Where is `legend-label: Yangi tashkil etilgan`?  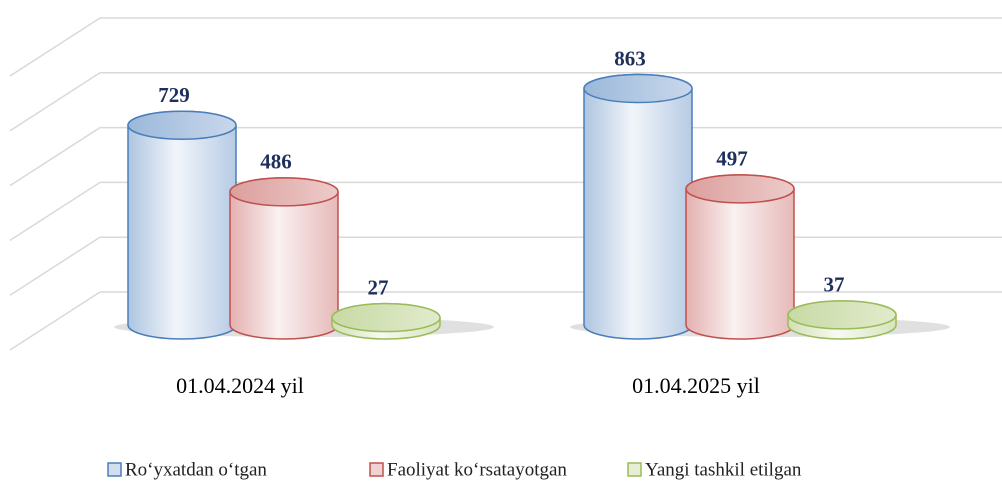 legend-label: Yangi tashkil etilgan is located at coordinates (723, 469).